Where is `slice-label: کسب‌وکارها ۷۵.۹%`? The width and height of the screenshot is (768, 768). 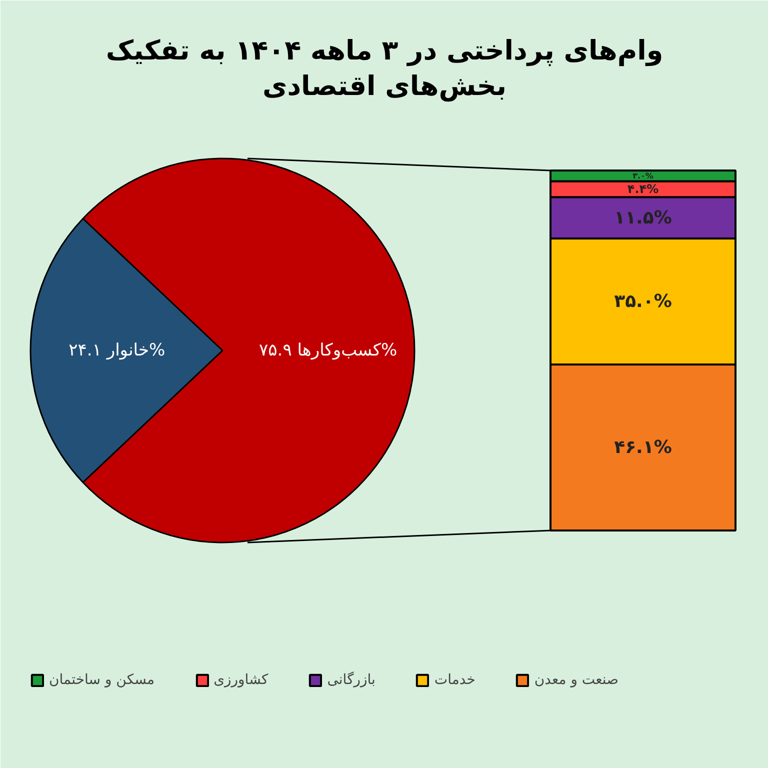 slice-label: کسب‌وکارها ۷۵.۹% is located at coordinates (328, 350).